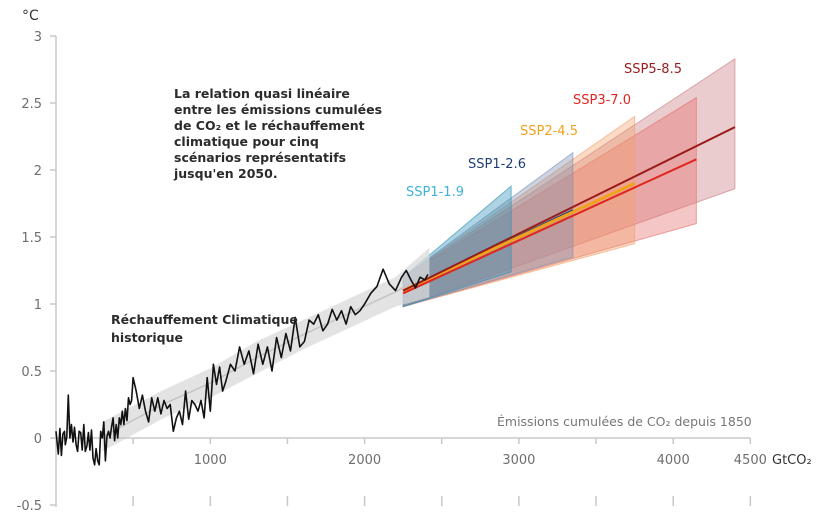 The image size is (821, 526). What do you see at coordinates (31, 238) in the screenshot?
I see `y-tick-label: 1.5` at bounding box center [31, 238].